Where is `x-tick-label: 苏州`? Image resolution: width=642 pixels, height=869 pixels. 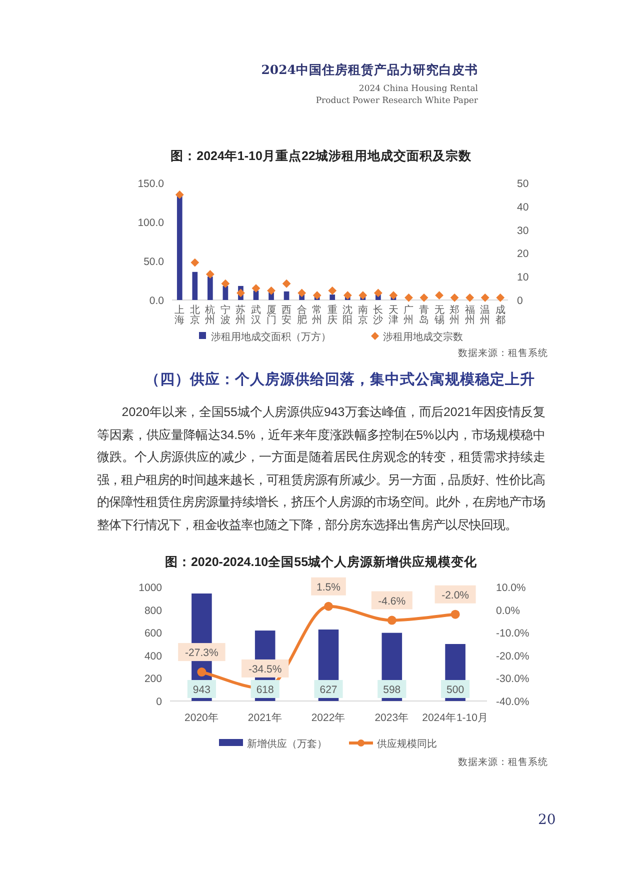 x-tick-label: 苏州 is located at coordinates (241, 315).